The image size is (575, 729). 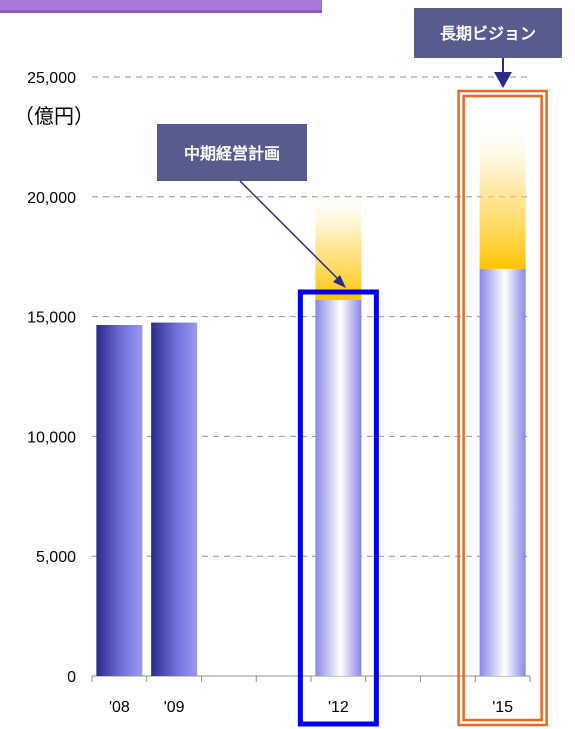 What do you see at coordinates (71, 677) in the screenshot?
I see `y-tick-label: 0` at bounding box center [71, 677].